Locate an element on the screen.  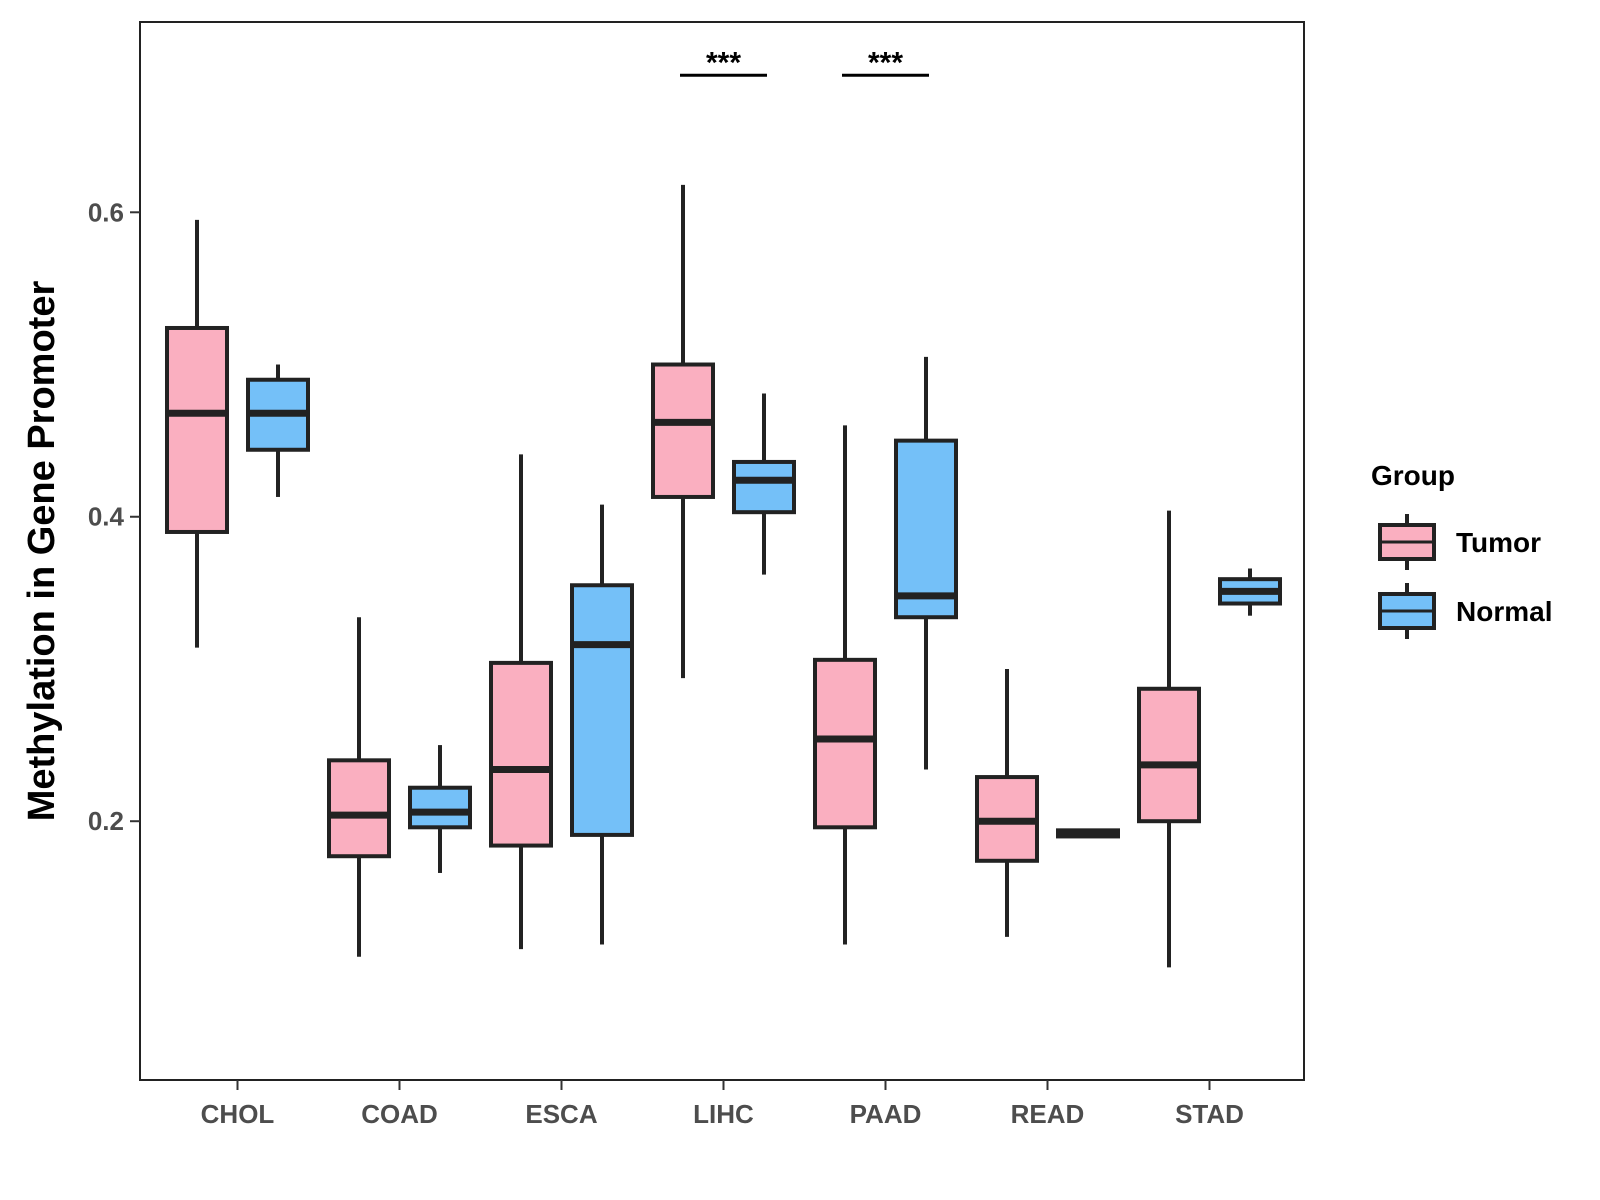
y-tick-label-1: 0.4 is located at coordinates (106, 517).